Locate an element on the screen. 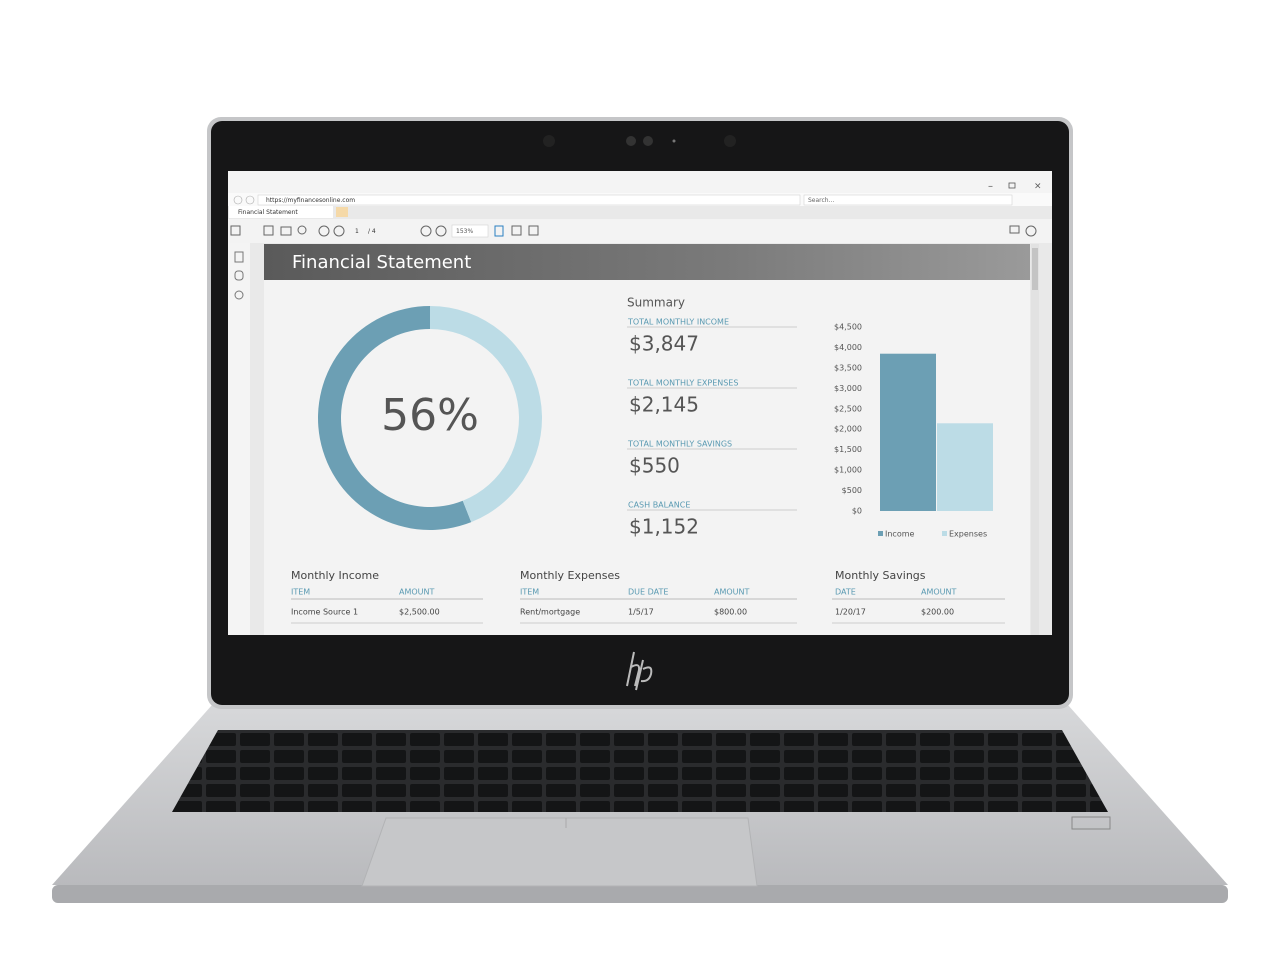 This screenshot has width=1280, height=960. next-page is located at coordinates (339, 231).